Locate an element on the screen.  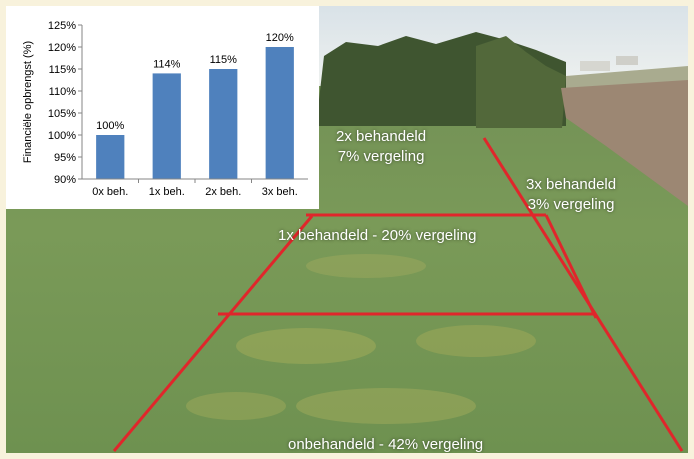
y-tick-label: 110% is located at coordinates (63, 92).